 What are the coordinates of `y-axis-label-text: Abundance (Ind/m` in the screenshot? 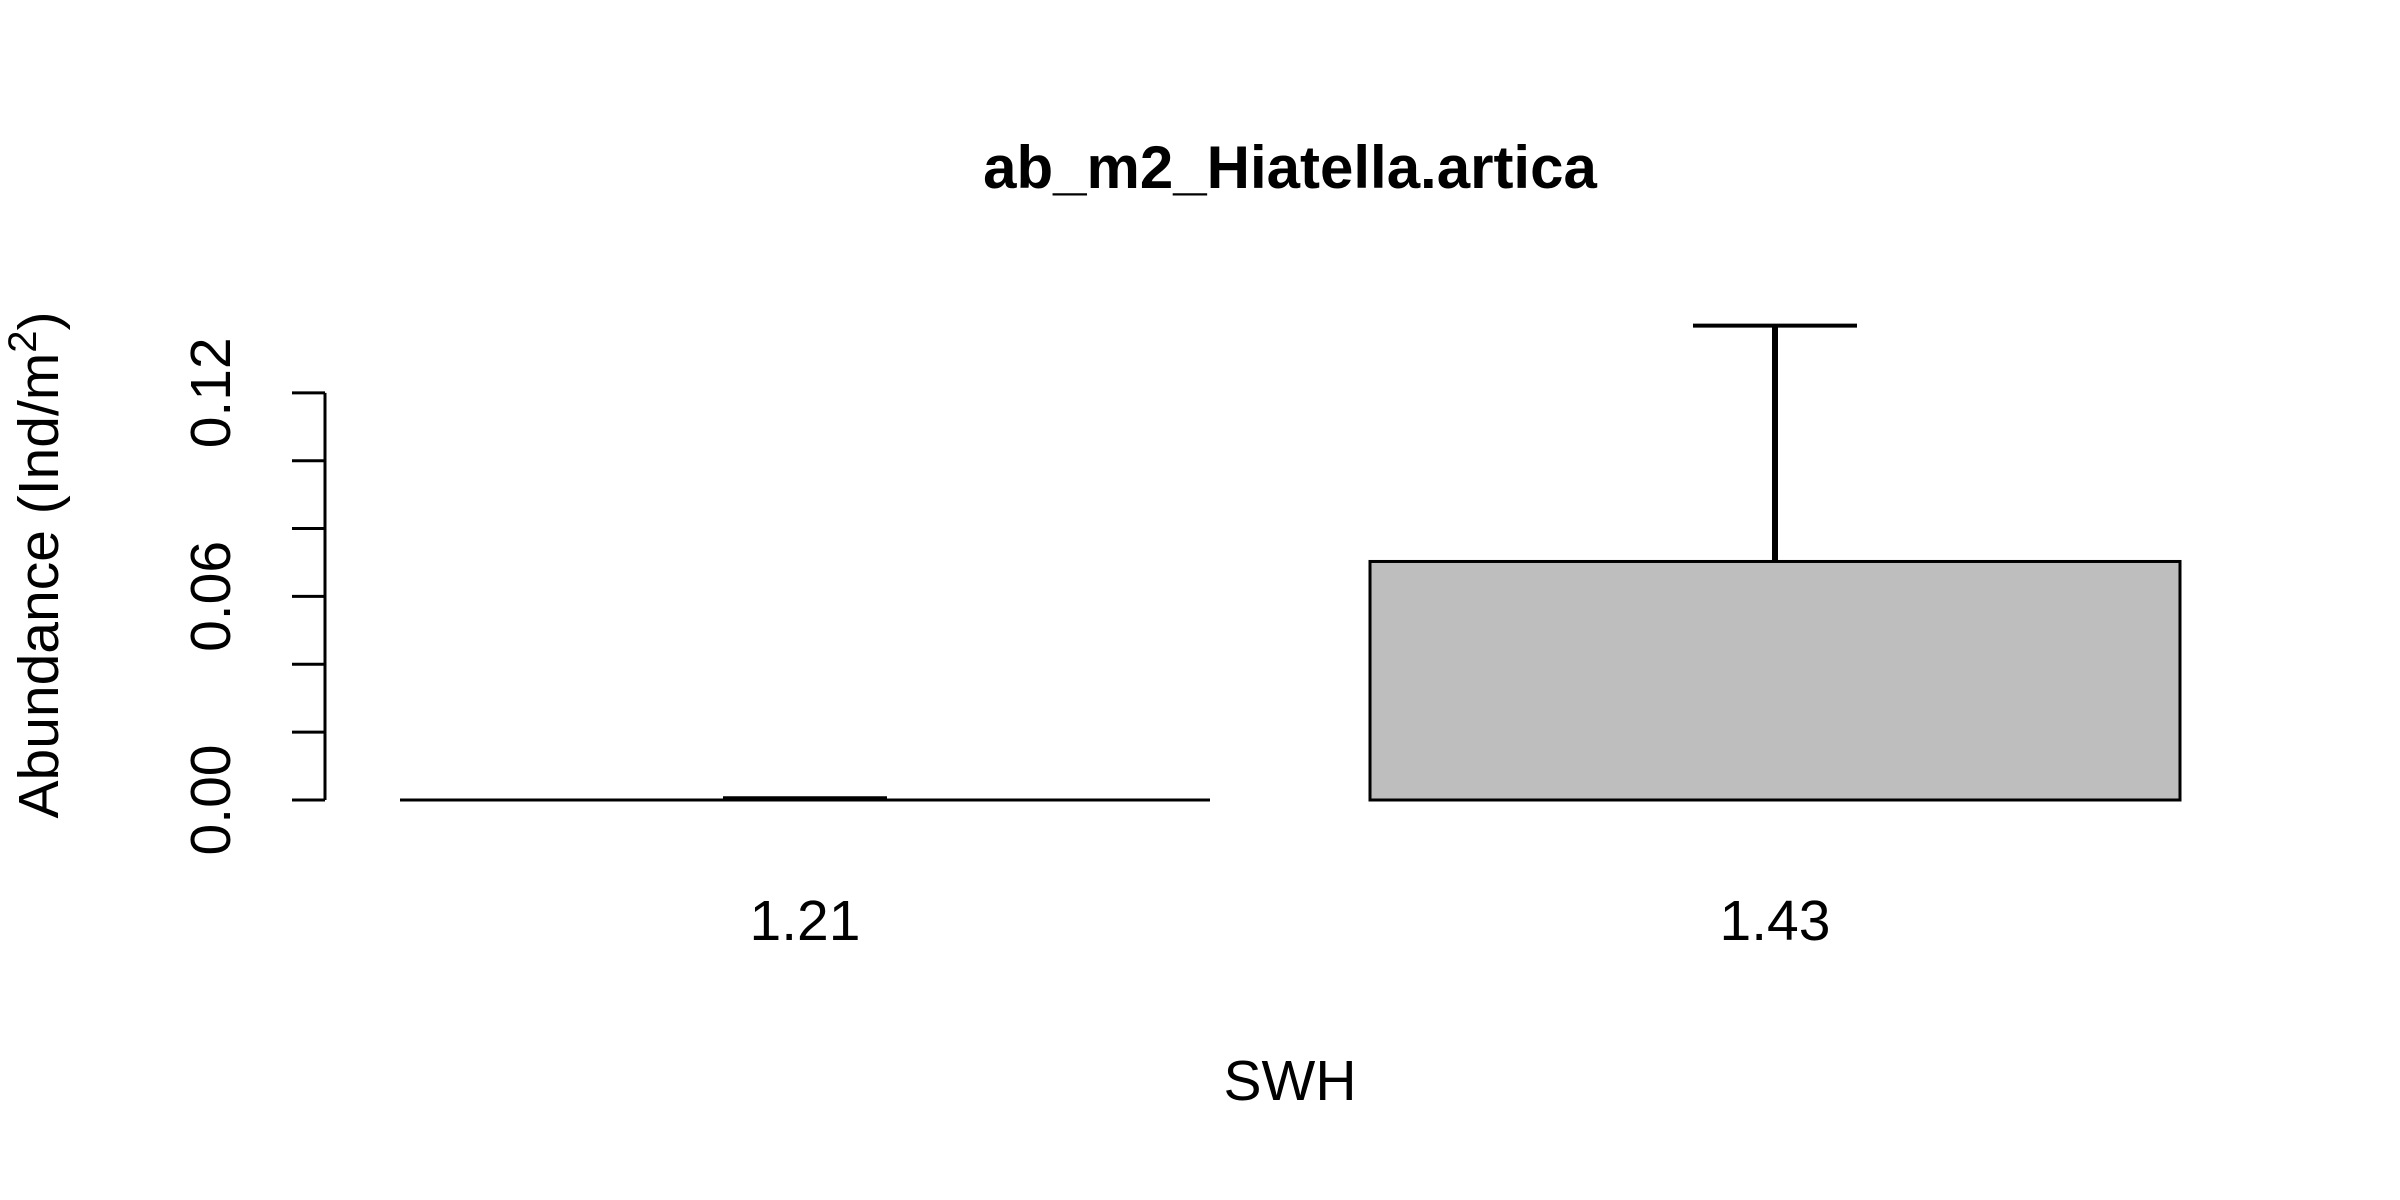 It's located at (39, 586).